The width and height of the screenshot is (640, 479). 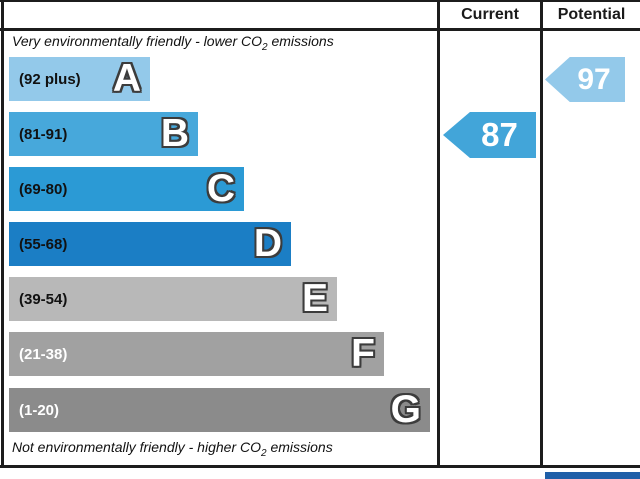 What do you see at coordinates (363, 353) in the screenshot?
I see `band-f-letter: F` at bounding box center [363, 353].